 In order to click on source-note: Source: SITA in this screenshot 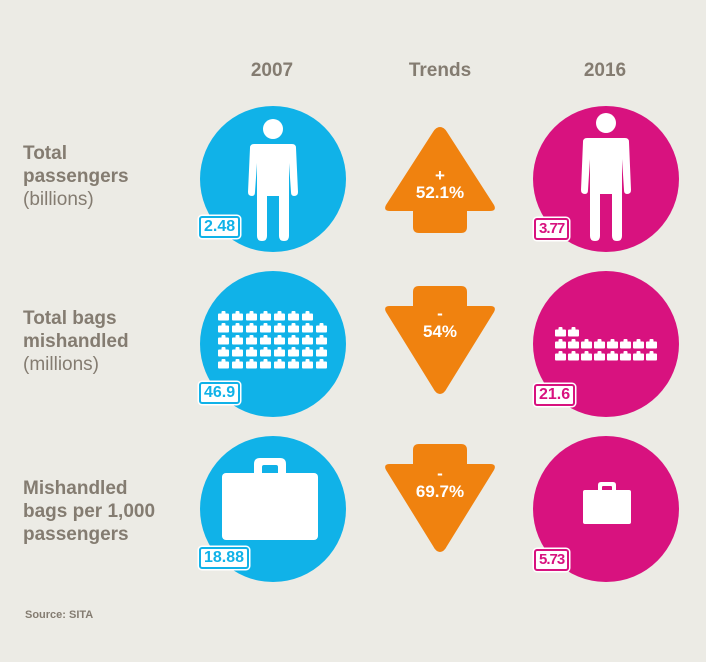, I will do `click(59, 615)`.